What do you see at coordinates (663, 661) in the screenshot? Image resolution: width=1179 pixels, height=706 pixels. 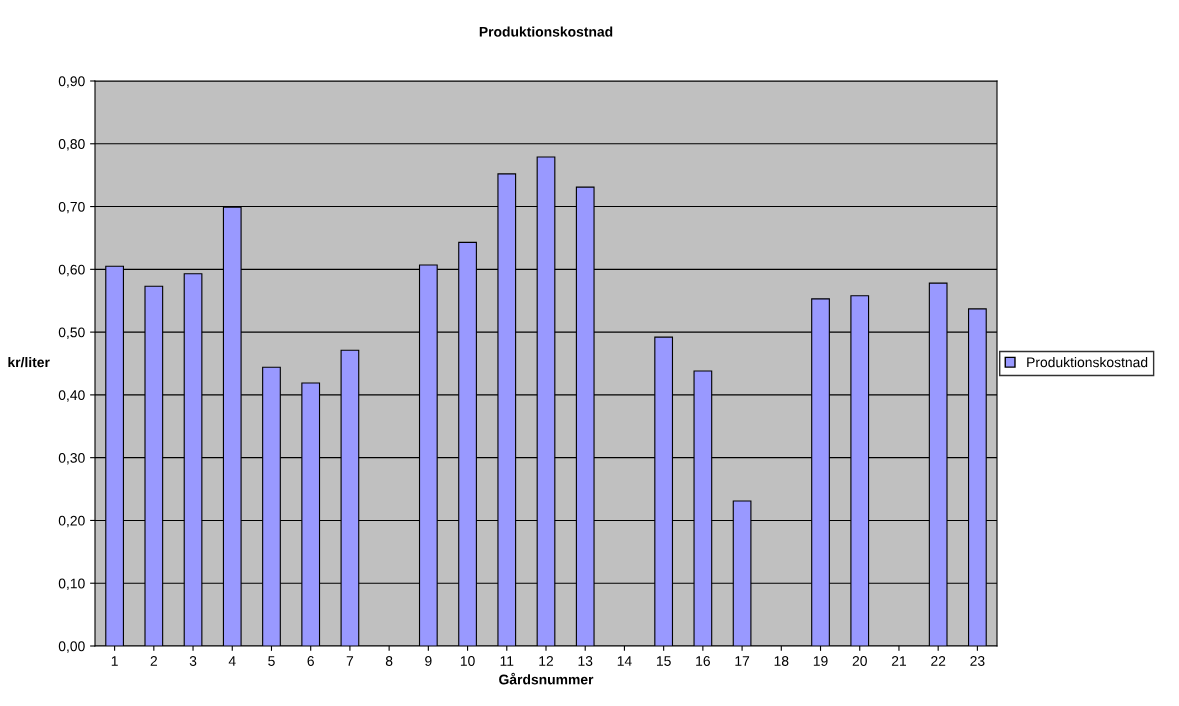 I see `x-tick-label: 15` at bounding box center [663, 661].